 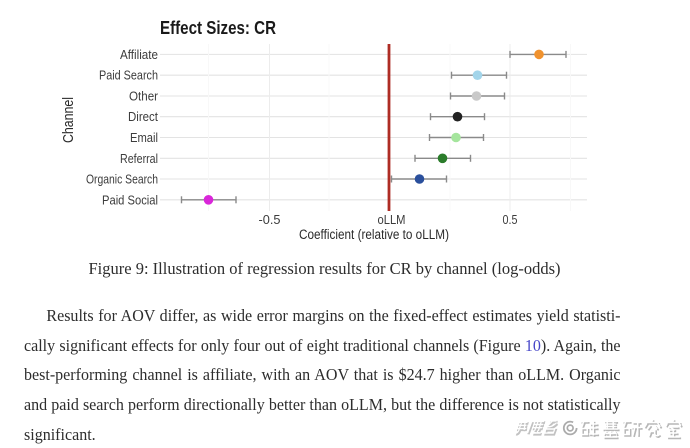 What do you see at coordinates (218, 28) in the screenshot?
I see `svg-text: Effect Sizes: CR` at bounding box center [218, 28].